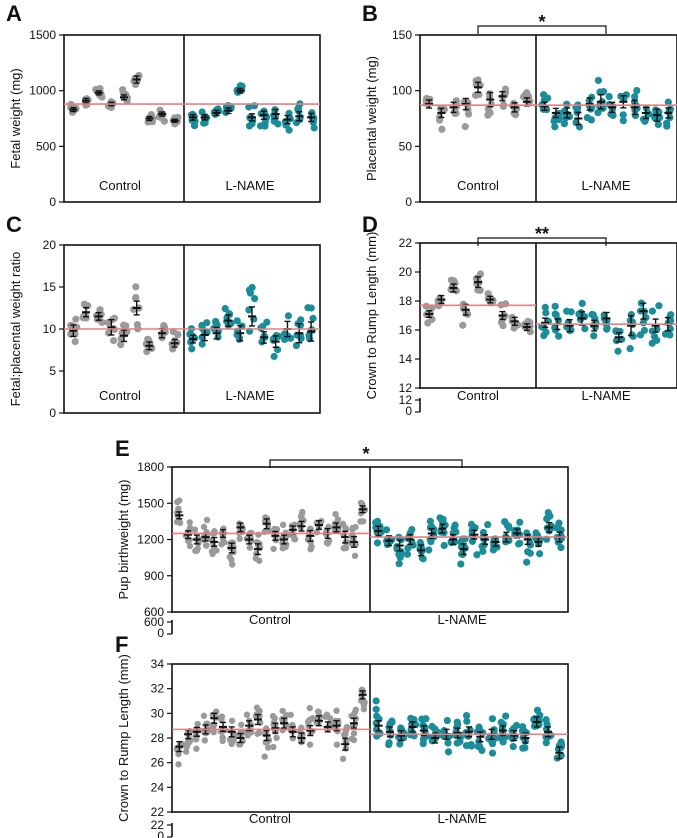  Describe the element at coordinates (15, 329) in the screenshot. I see `y-axis-label: Fetal:placental weight ratio` at that location.